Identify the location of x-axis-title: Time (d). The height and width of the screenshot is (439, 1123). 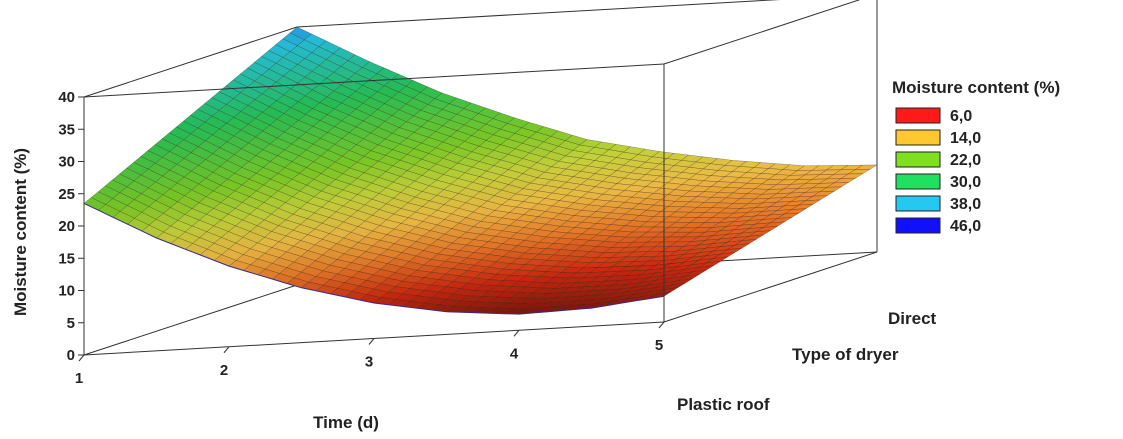
(346, 422).